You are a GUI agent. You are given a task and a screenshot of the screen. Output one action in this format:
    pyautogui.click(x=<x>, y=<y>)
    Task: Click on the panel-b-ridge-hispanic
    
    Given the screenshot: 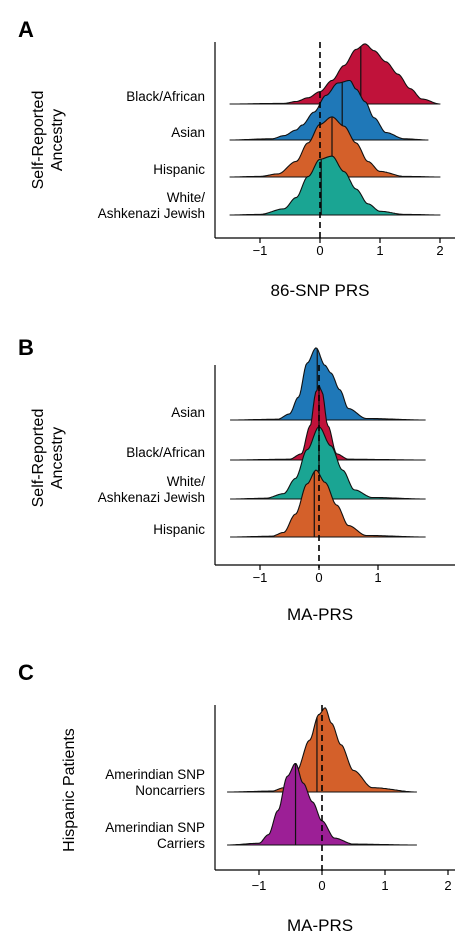 What is the action you would take?
    pyautogui.click(x=327, y=503)
    